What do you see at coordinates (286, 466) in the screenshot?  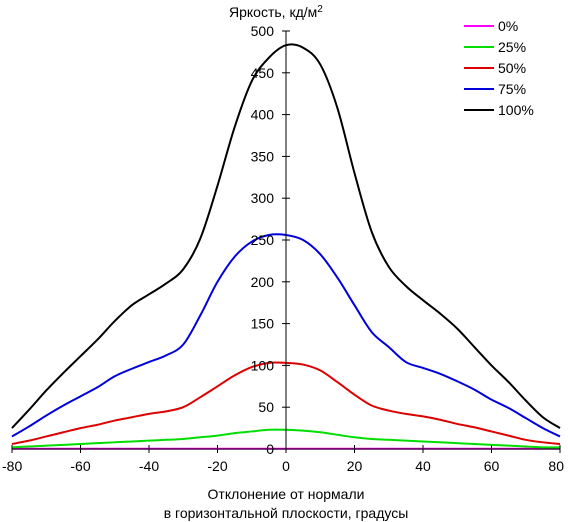 I see `x-tick-label: 0` at bounding box center [286, 466].